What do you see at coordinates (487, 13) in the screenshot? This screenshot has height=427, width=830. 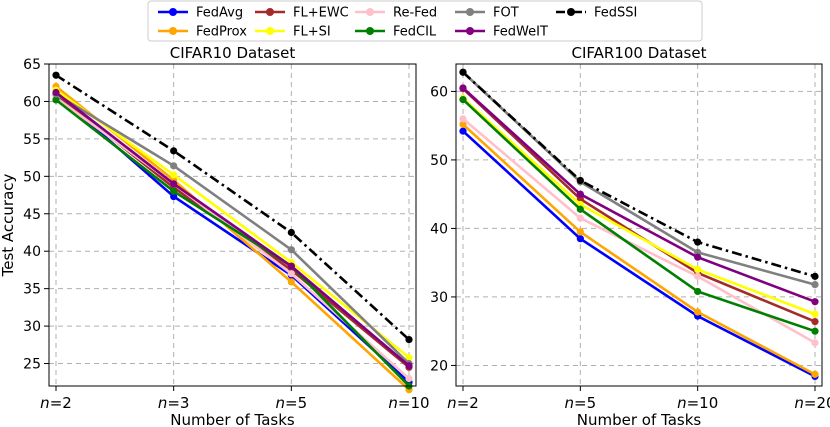 I see `legend-item-fot: FOT` at bounding box center [487, 13].